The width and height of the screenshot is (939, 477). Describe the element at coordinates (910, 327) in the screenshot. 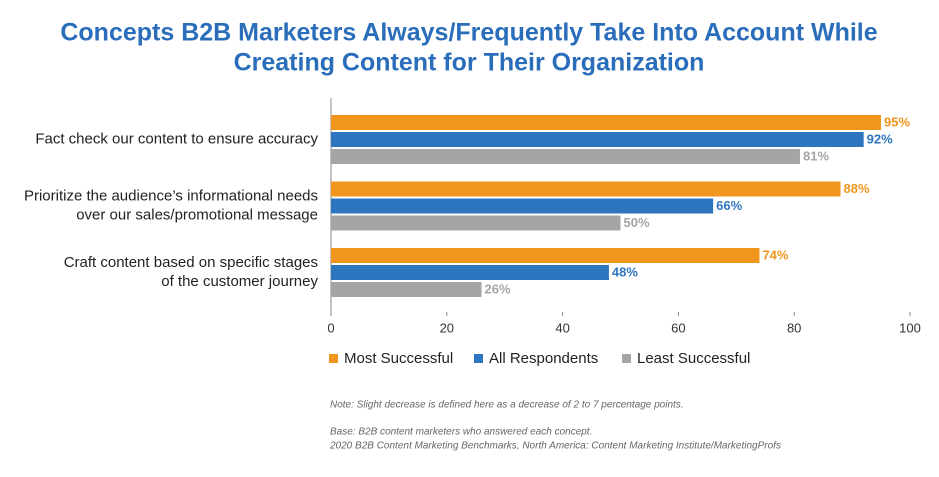

I see `x-tick-label: 100` at that location.